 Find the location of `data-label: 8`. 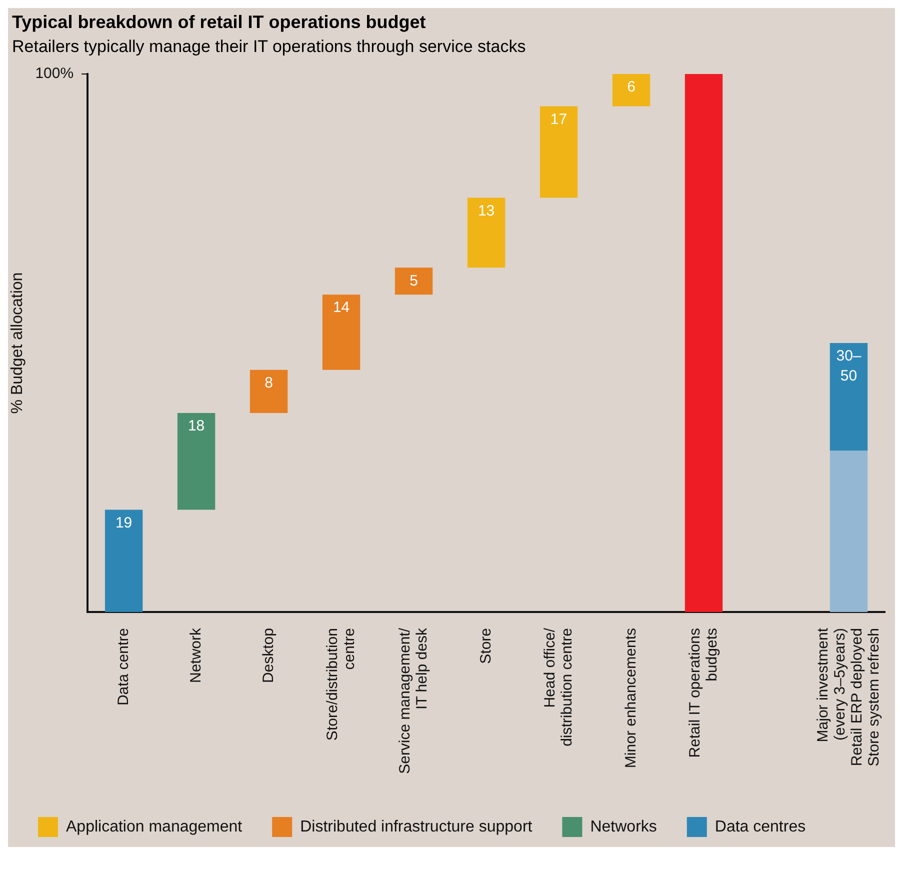

data-label: 8 is located at coordinates (268, 383).